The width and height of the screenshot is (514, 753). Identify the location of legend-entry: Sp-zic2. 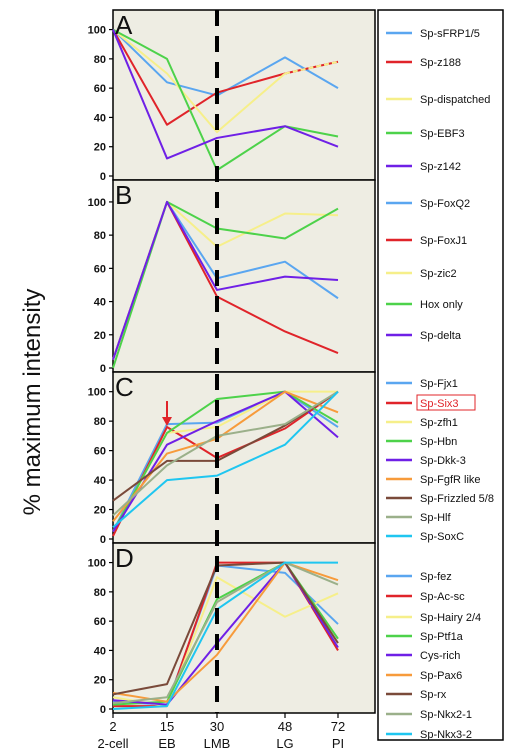
(421, 274).